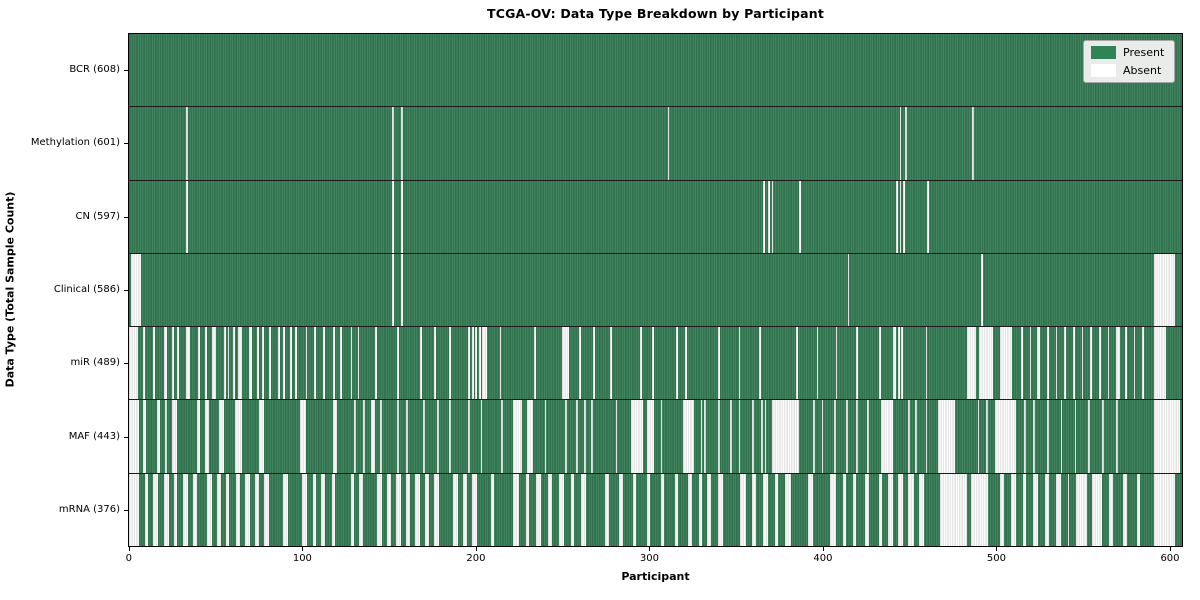  Describe the element at coordinates (649, 558) in the screenshot. I see `x-tick-label: 300` at that location.